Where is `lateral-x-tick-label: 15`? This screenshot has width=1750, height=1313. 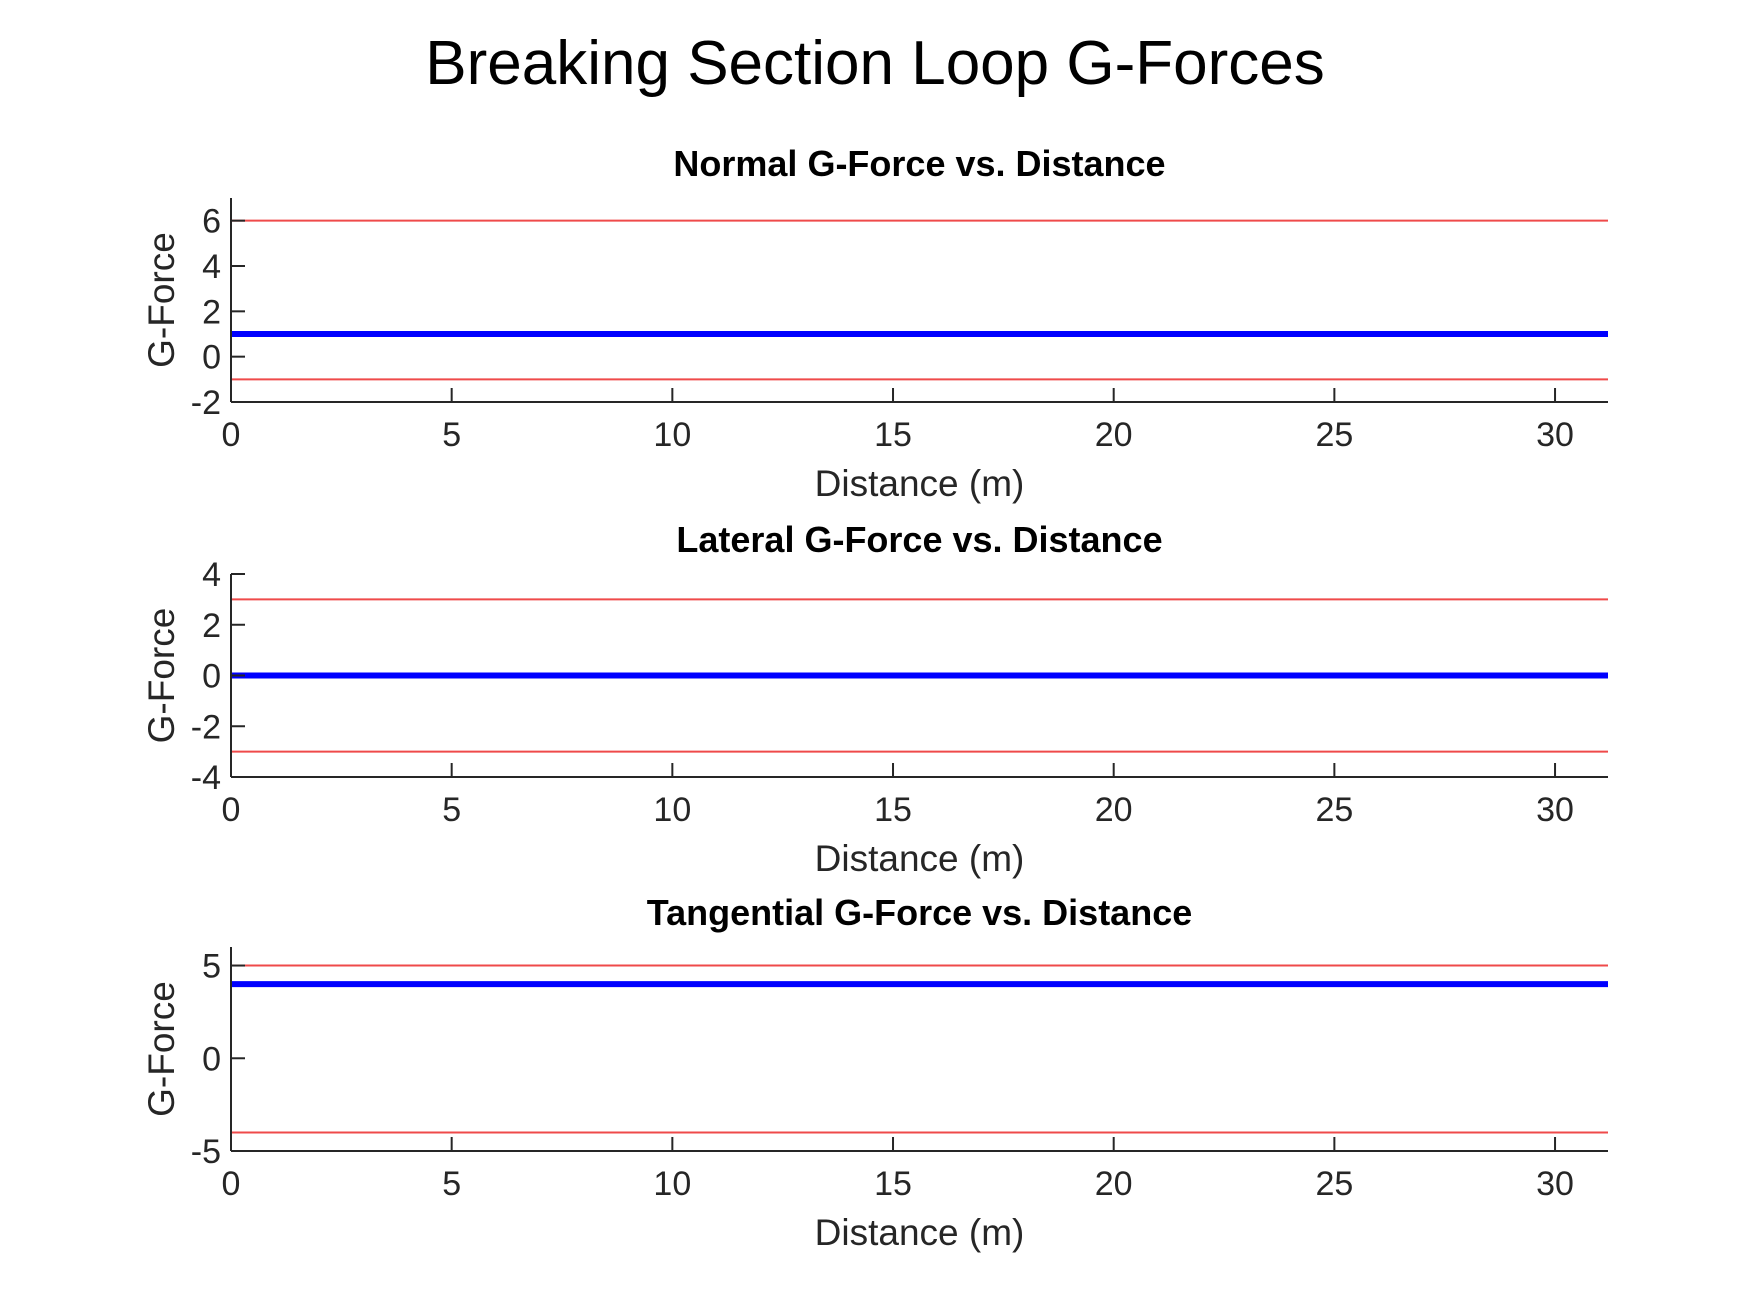 lateral-x-tick-label: 15 is located at coordinates (893, 810).